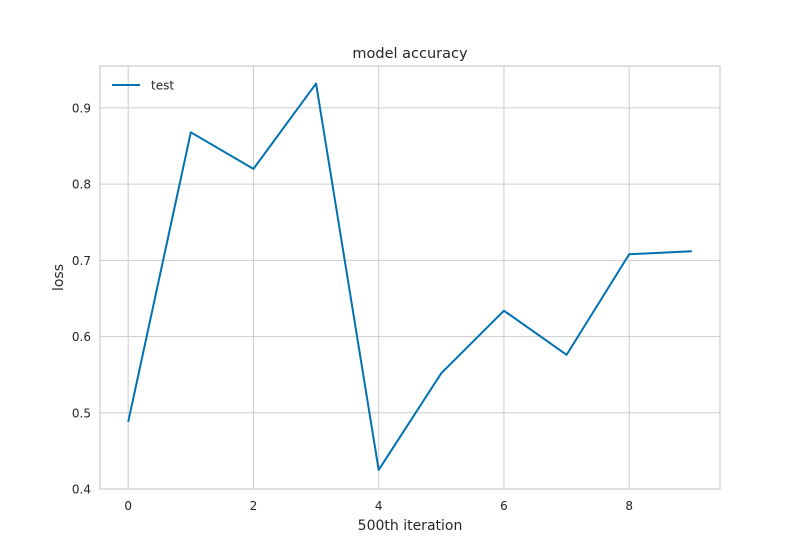 The height and width of the screenshot is (554, 800). I want to click on y-axis-label: loss, so click(59, 277).